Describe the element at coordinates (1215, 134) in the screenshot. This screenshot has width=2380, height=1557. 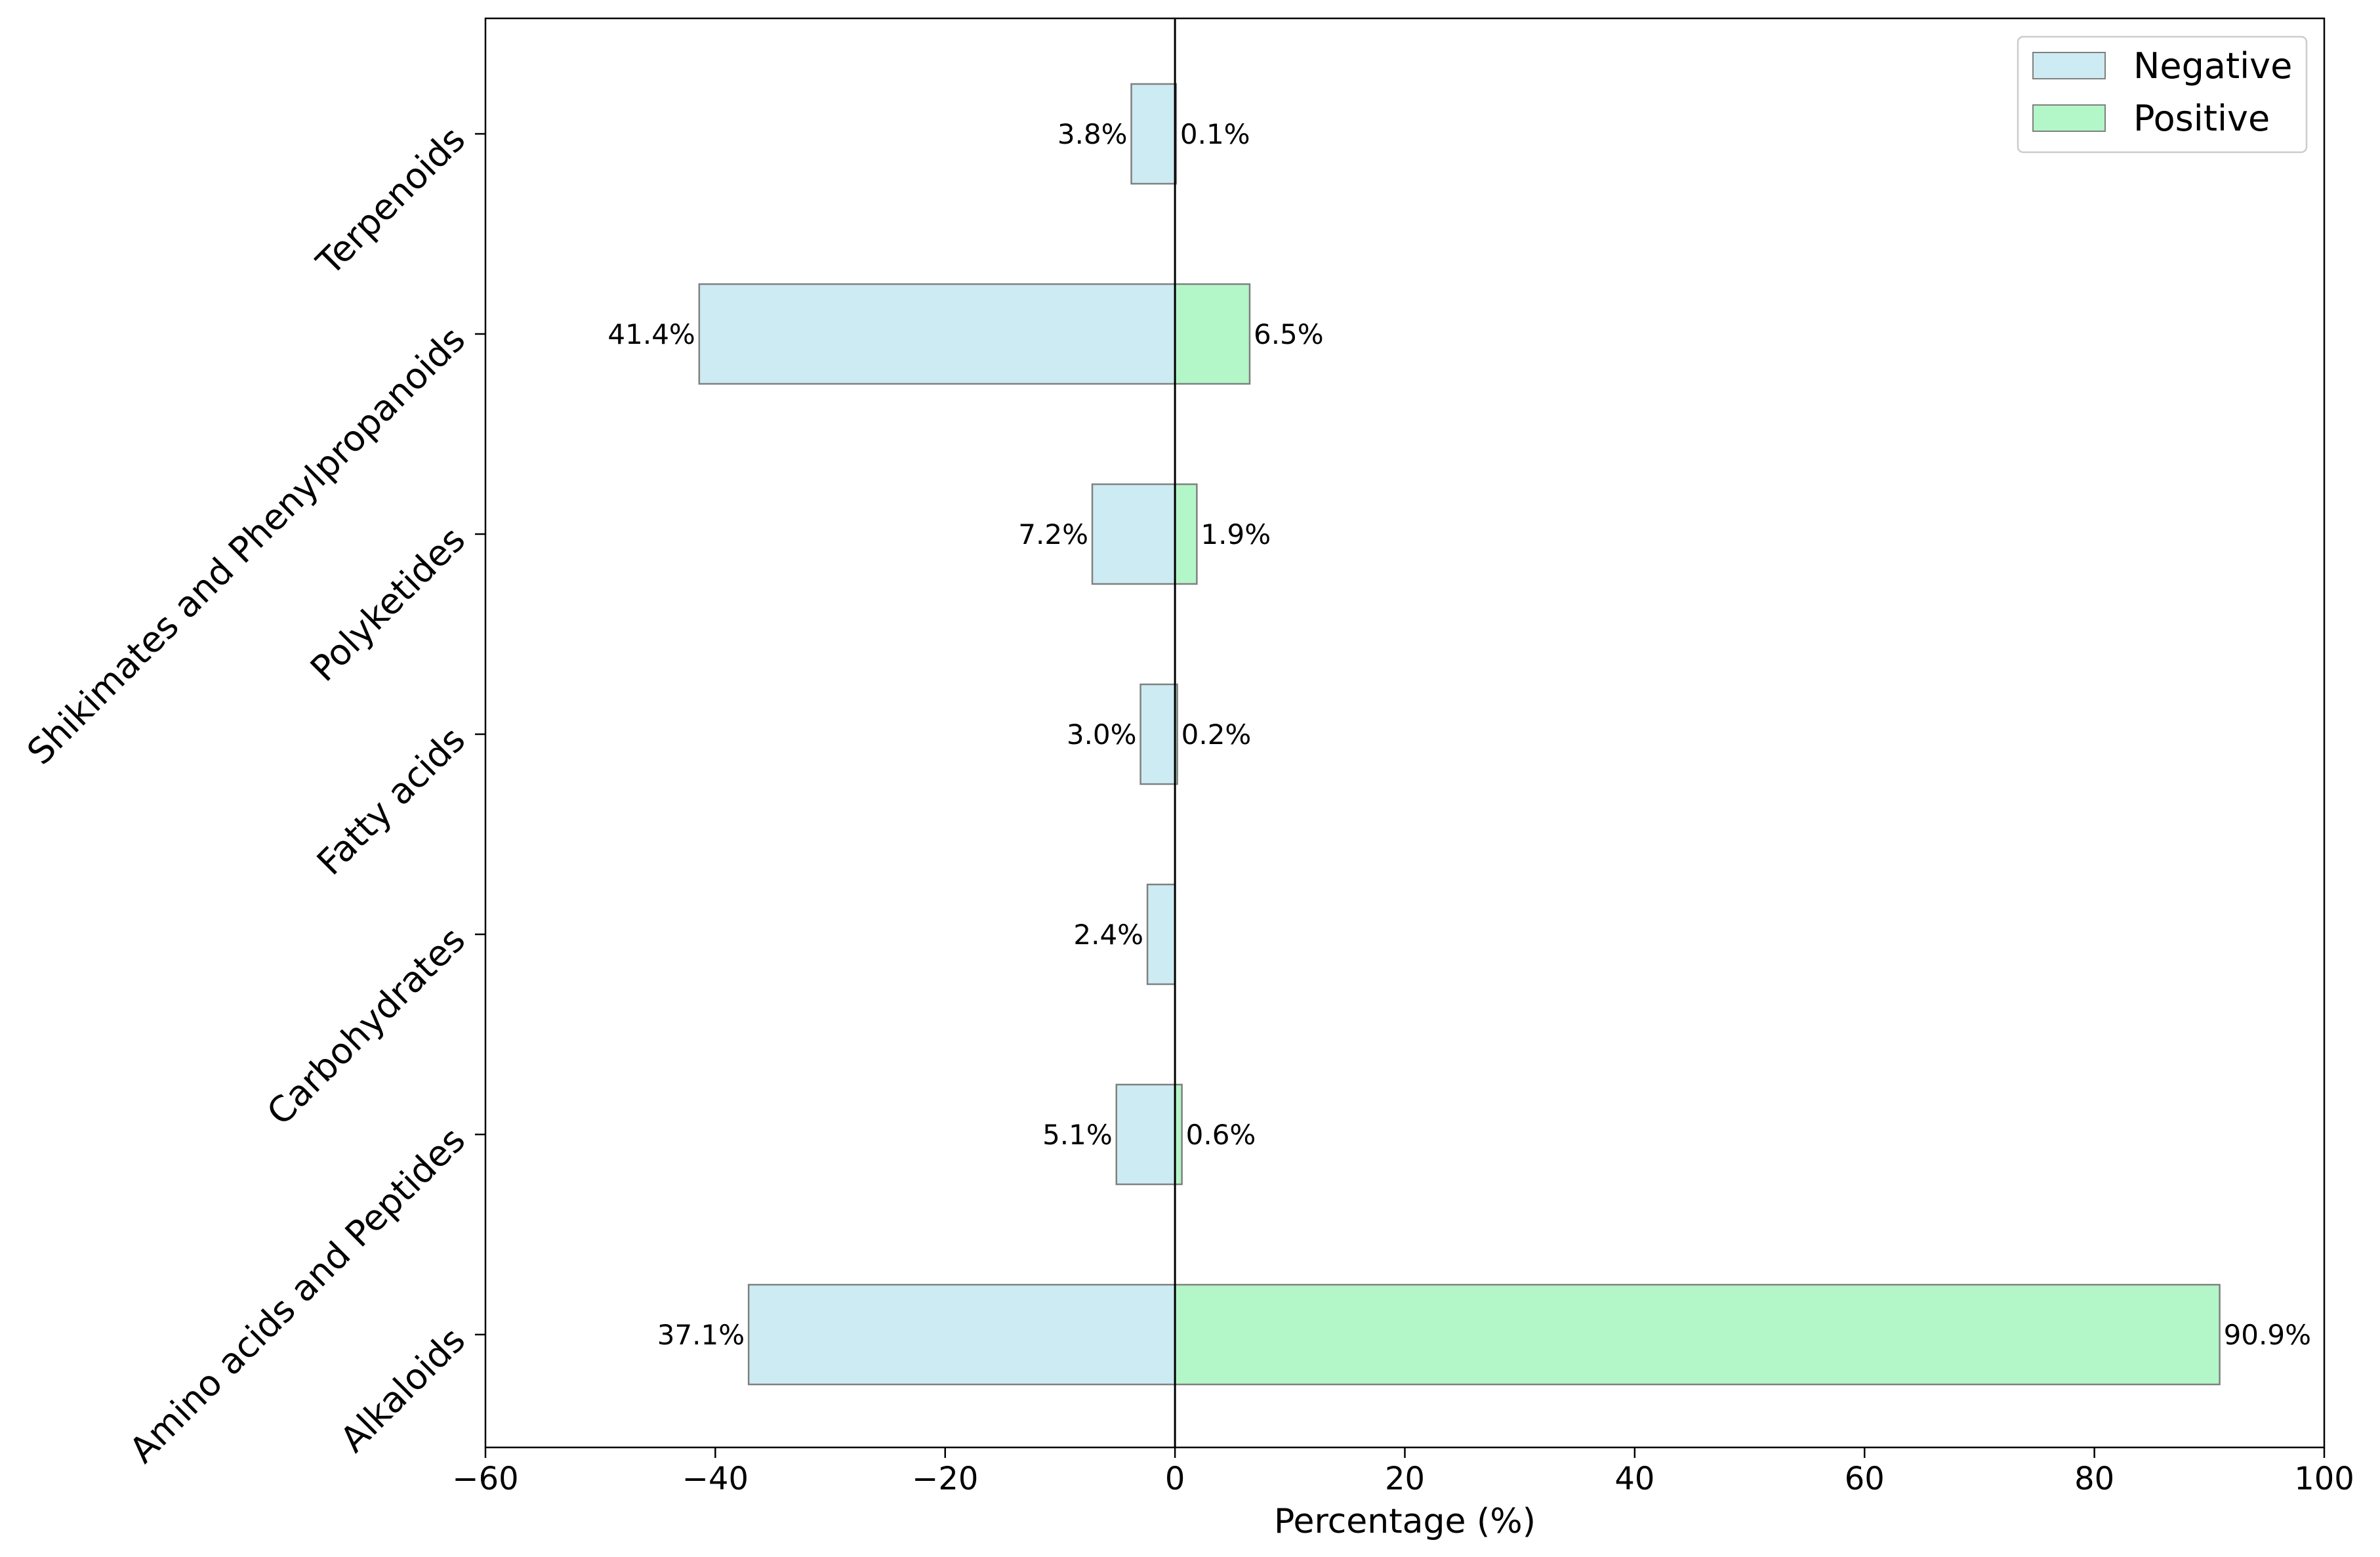
I see `data-label-positive-terpenoids: 0.1%` at that location.